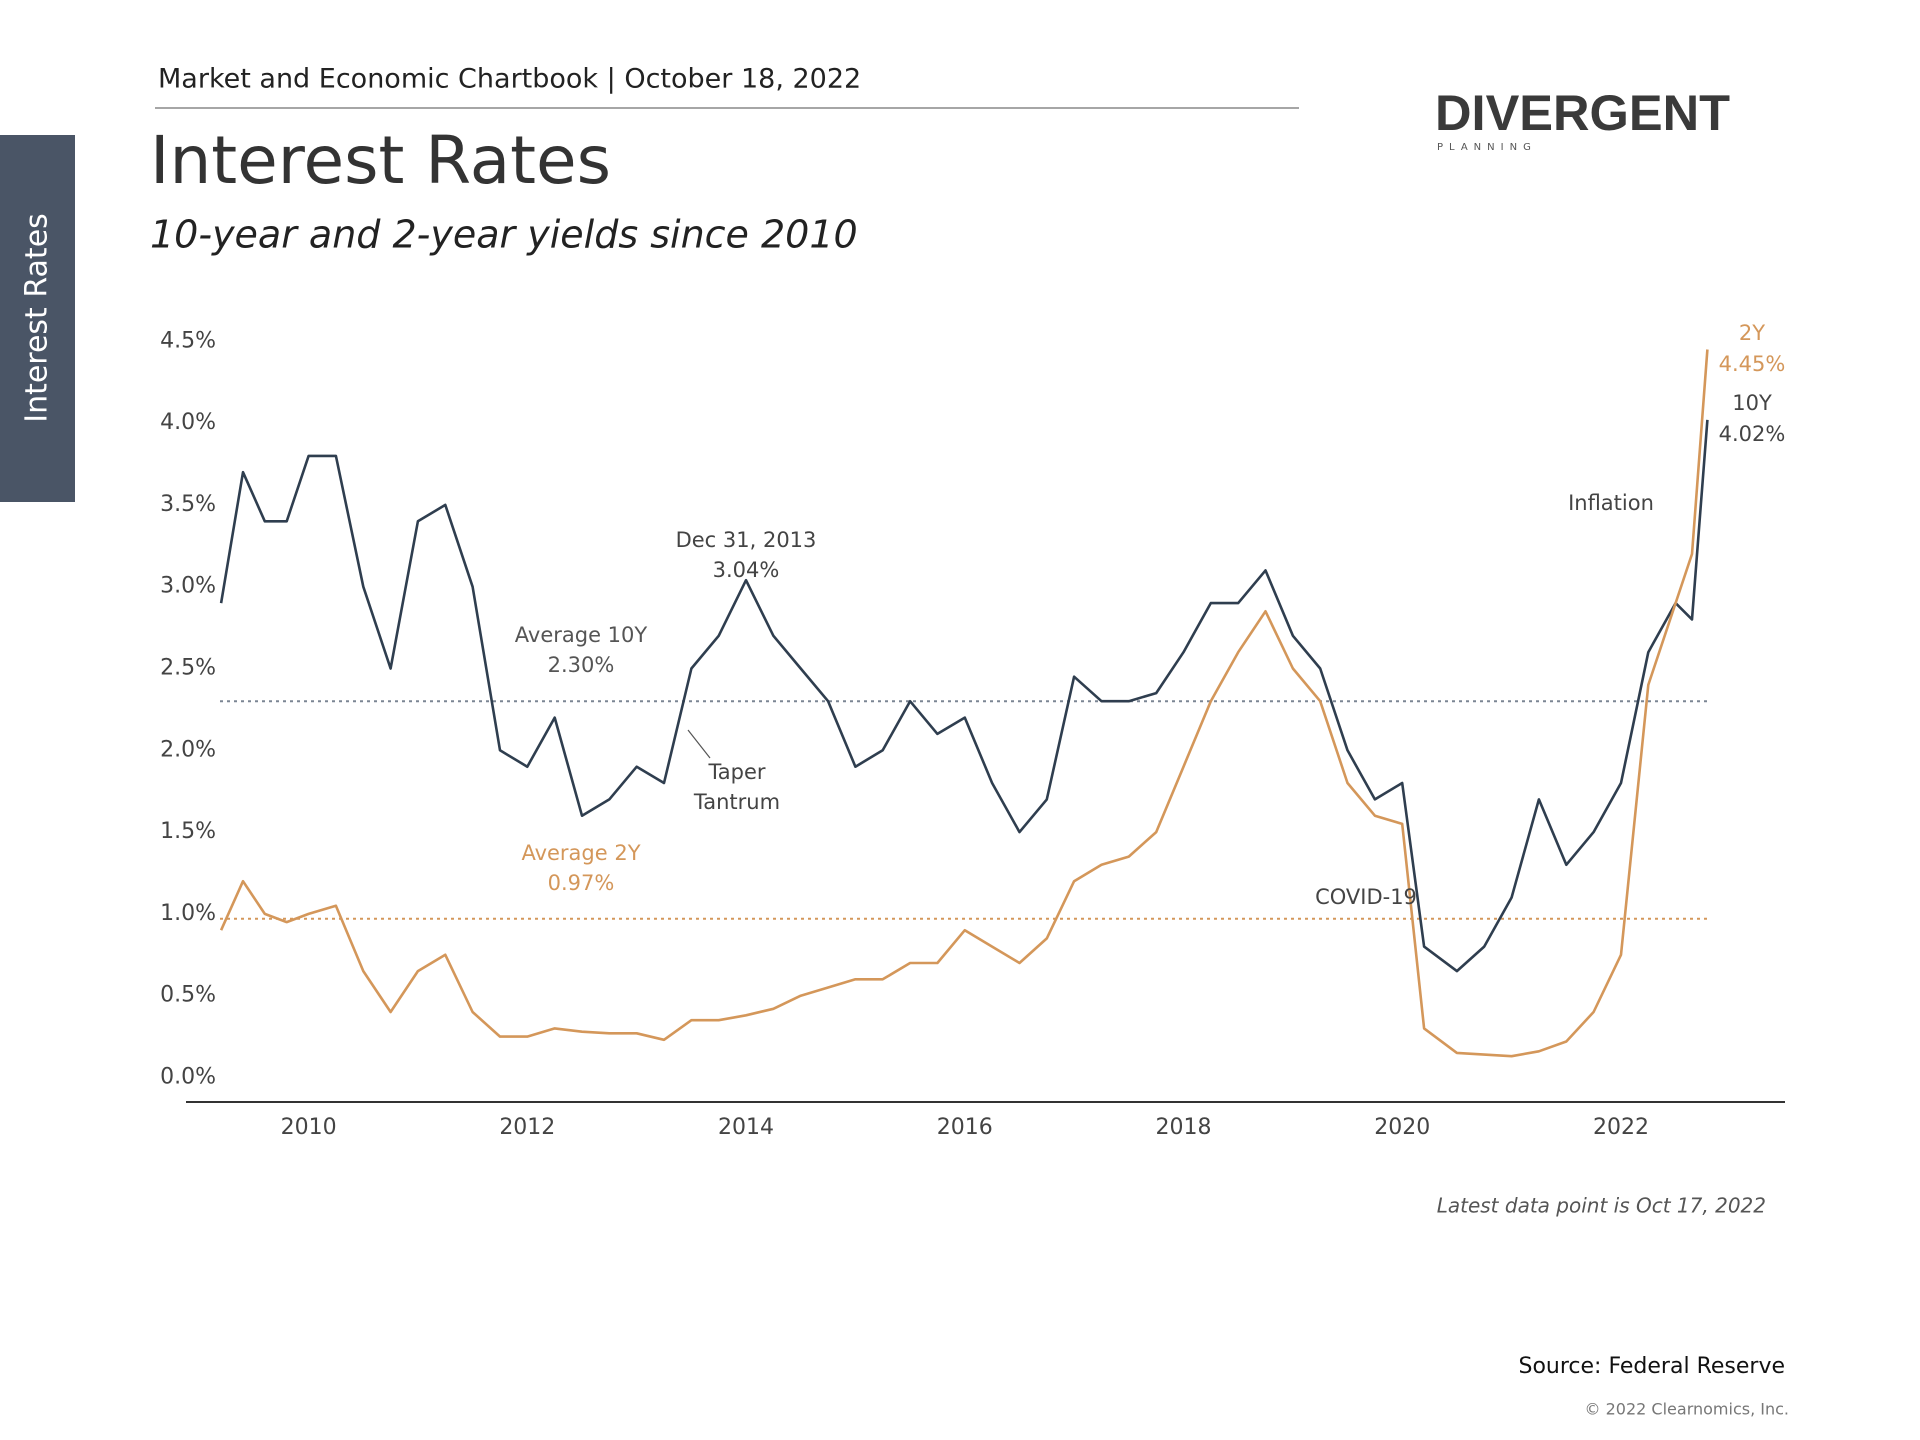 This screenshot has height=1440, width=1920. Describe the element at coordinates (580, 853) in the screenshot. I see `reference-label: Average 2Y` at that location.